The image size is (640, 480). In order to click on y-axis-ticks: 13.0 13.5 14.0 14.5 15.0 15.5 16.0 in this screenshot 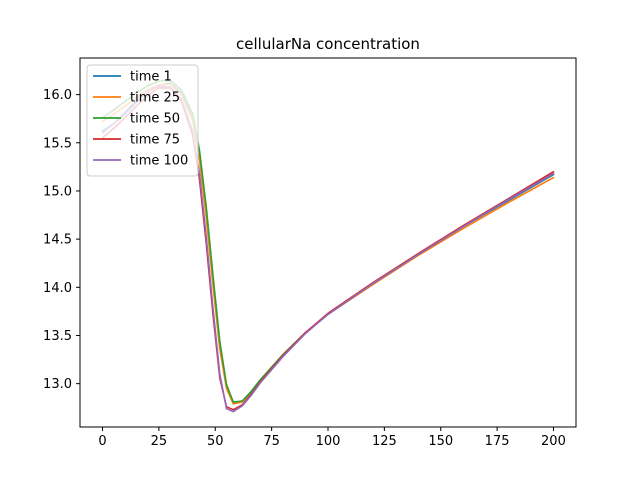, I will do `click(61, 240)`.